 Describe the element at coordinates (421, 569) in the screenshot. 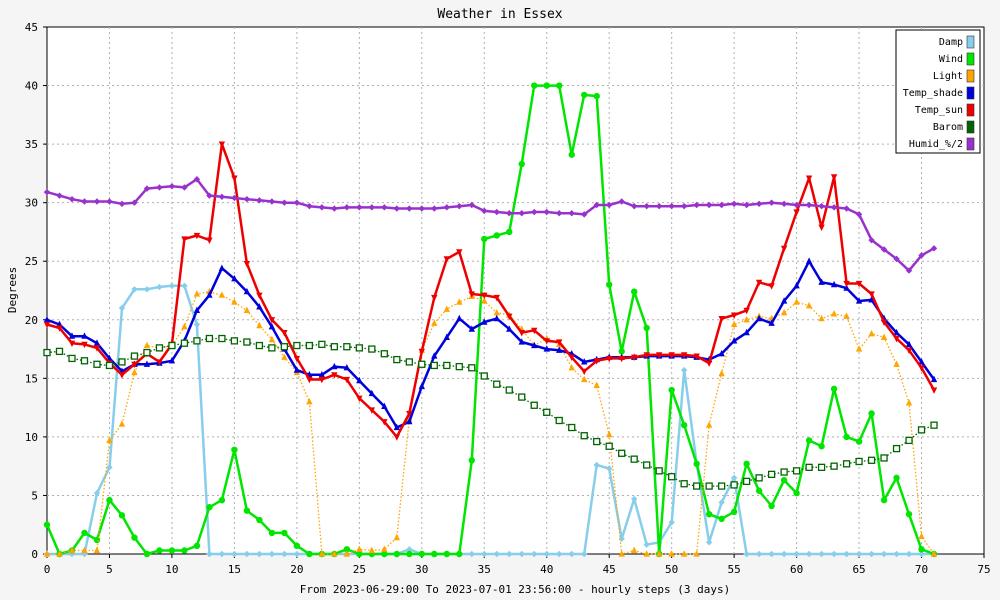

I see `x-tick-label: 30` at that location.